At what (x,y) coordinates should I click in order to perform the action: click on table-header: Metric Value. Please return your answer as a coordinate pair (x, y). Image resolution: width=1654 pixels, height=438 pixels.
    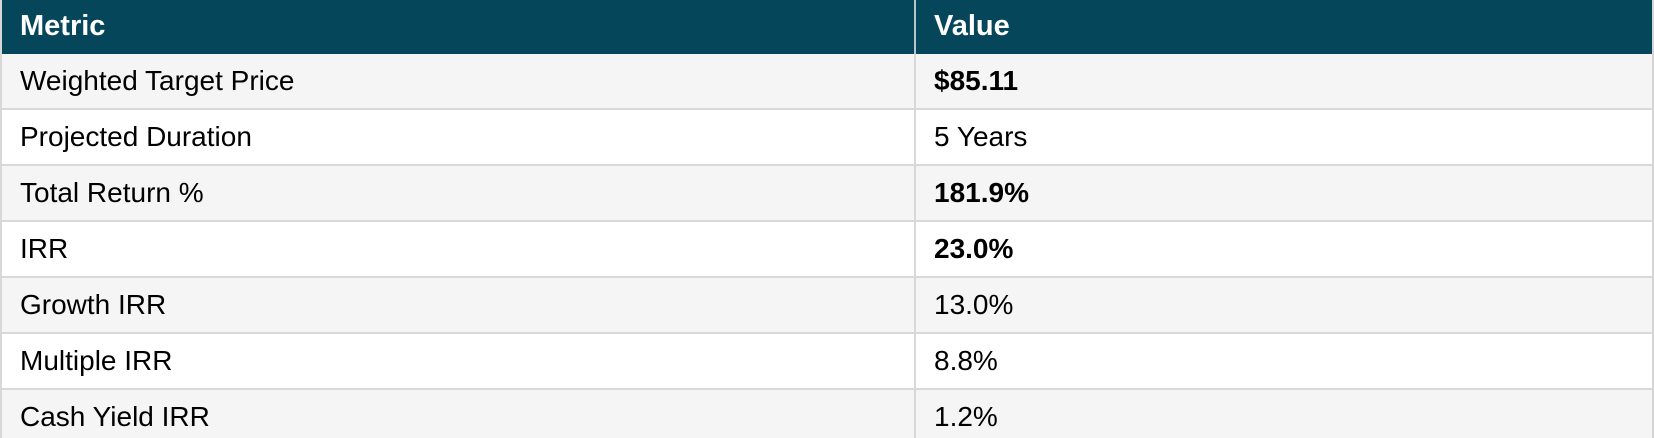
    Looking at the image, I should click on (827, 27).